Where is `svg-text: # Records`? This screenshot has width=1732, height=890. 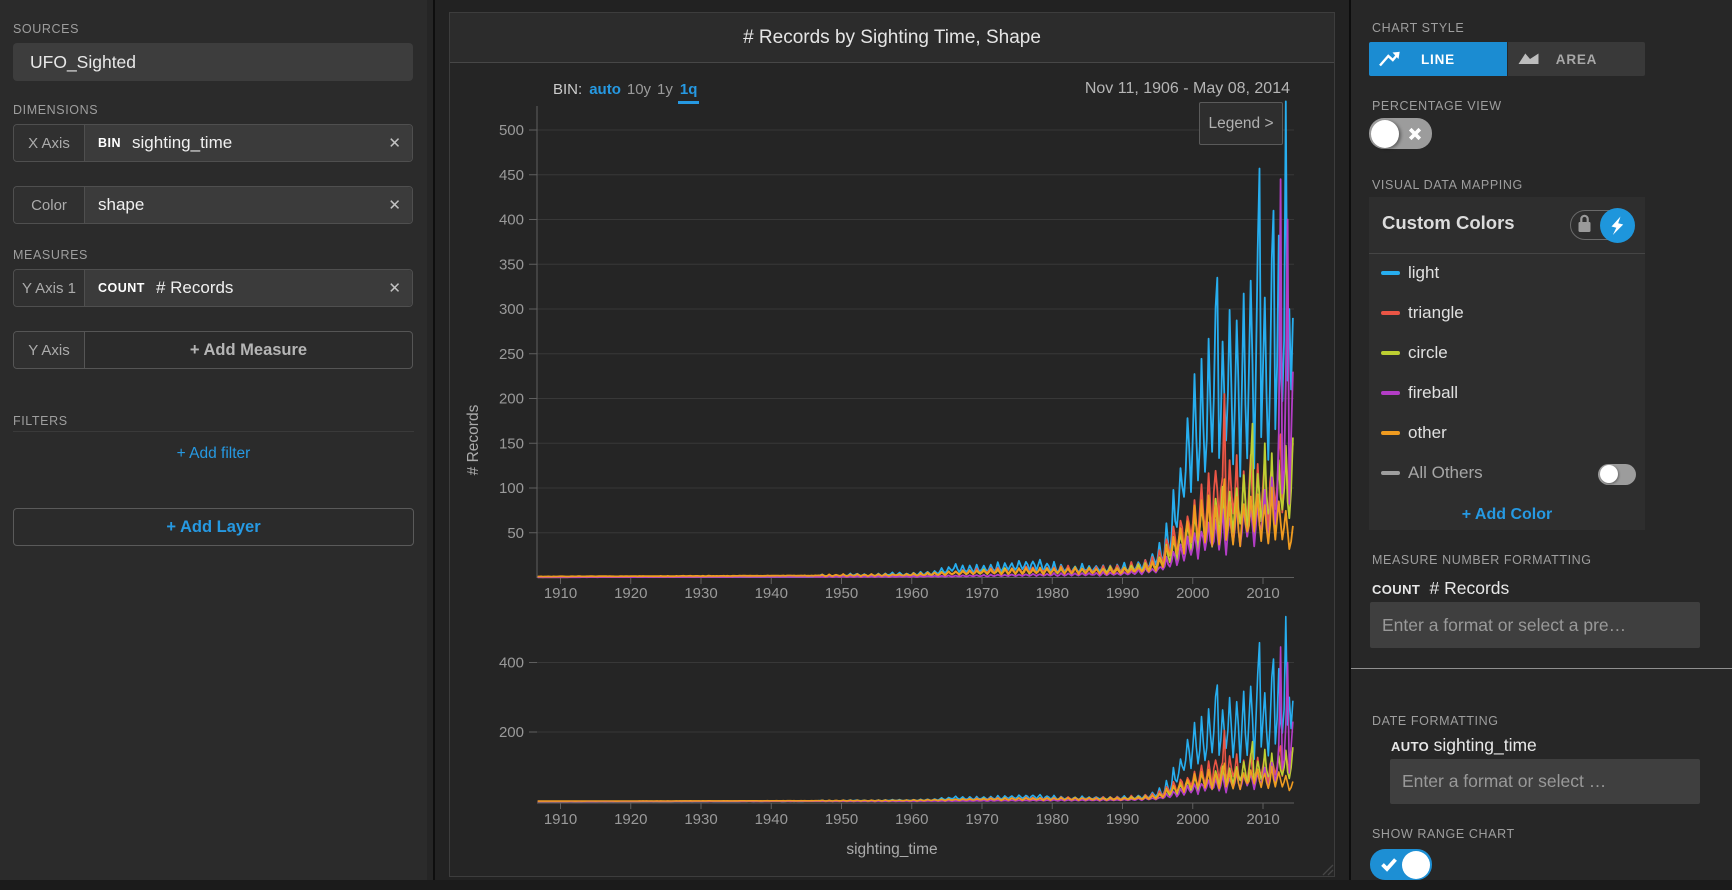
svg-text: # Records is located at coordinates (473, 439).